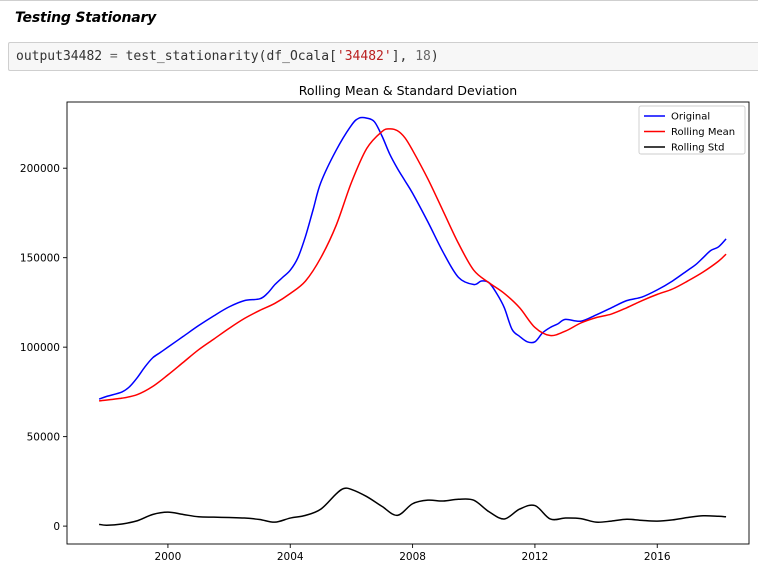 The width and height of the screenshot is (758, 574). I want to click on code-variable: output34482, so click(59, 56).